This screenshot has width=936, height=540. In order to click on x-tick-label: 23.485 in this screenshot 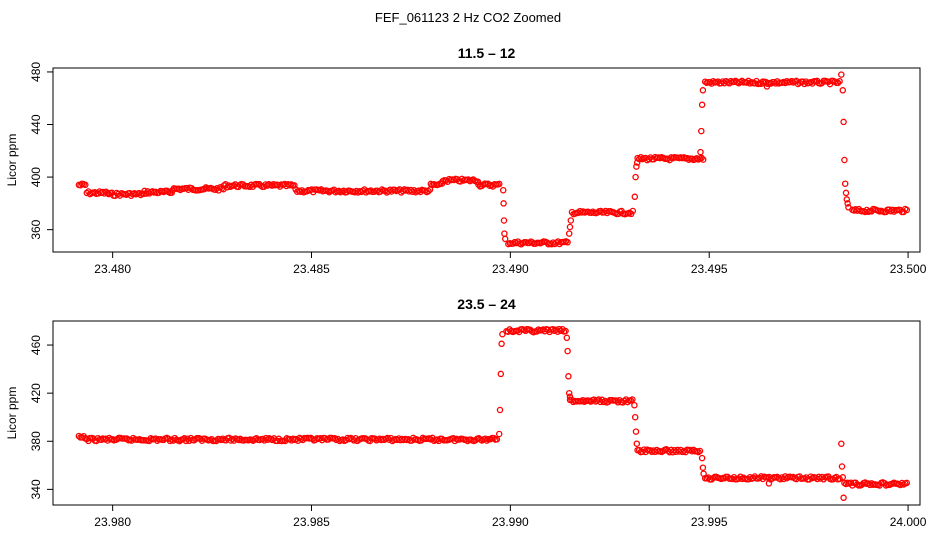, I will do `click(311, 269)`.